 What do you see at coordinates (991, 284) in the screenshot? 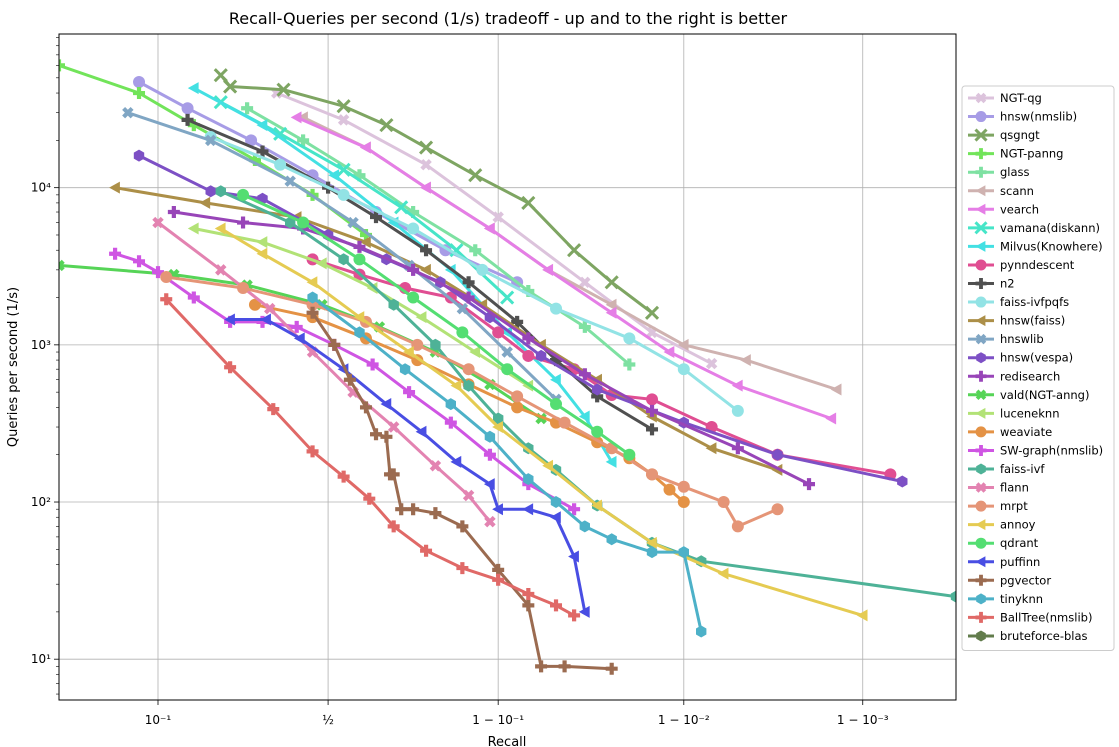
I see `legend-entry-n2: n2` at bounding box center [991, 284].